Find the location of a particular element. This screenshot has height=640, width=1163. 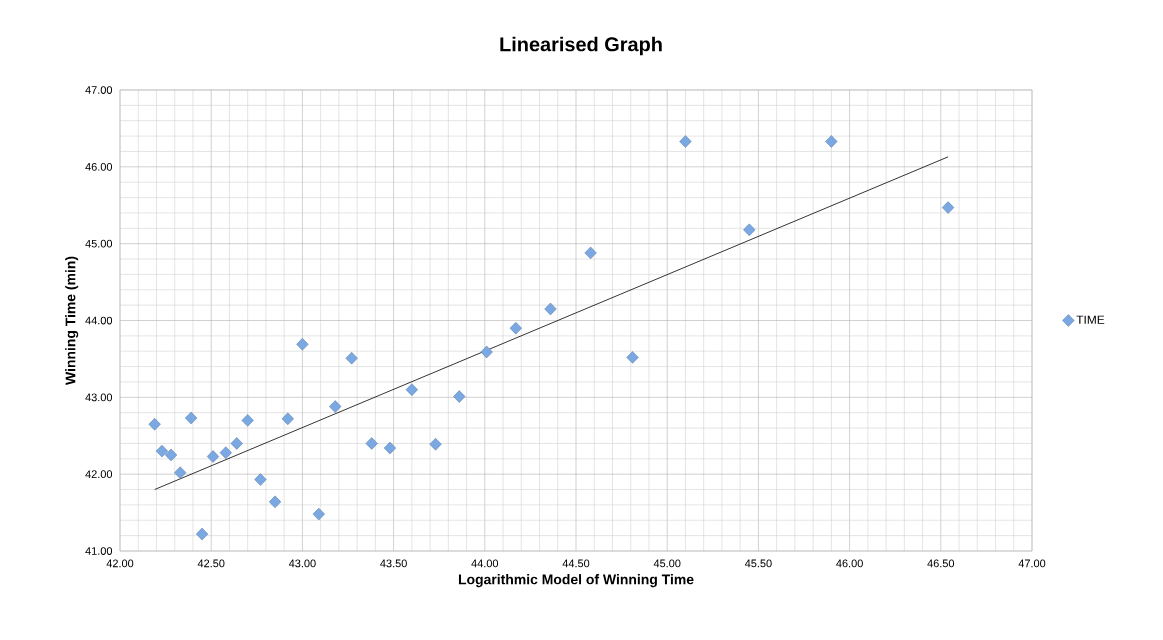

legend-label: TIME is located at coordinates (1090, 319).